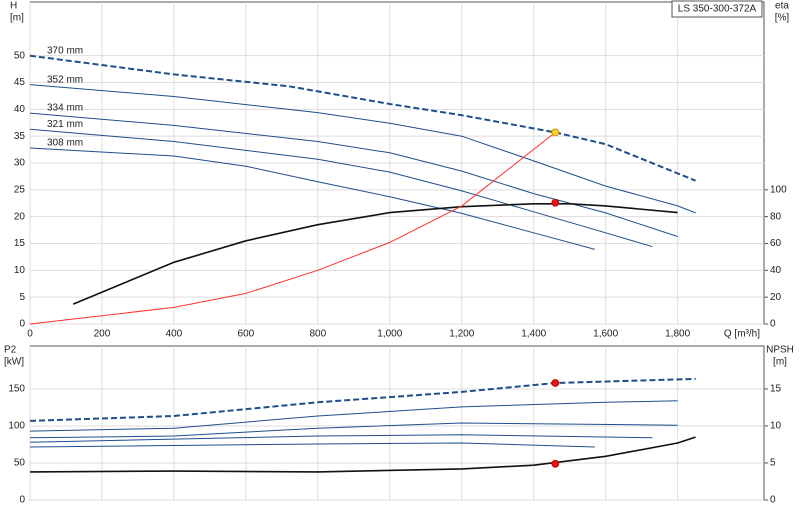  What do you see at coordinates (778, 189) in the screenshot?
I see `y2-tick-label: 100` at bounding box center [778, 189].